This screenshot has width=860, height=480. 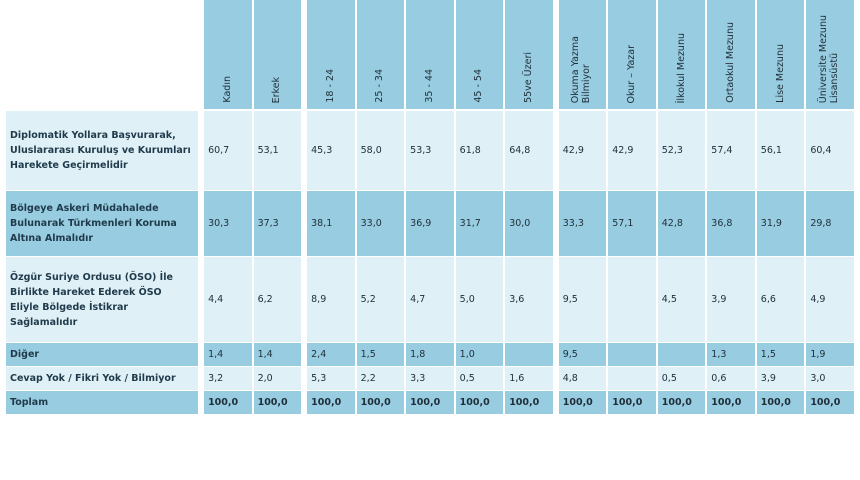 I want to click on table-cell: 5,3, so click(x=330, y=378).